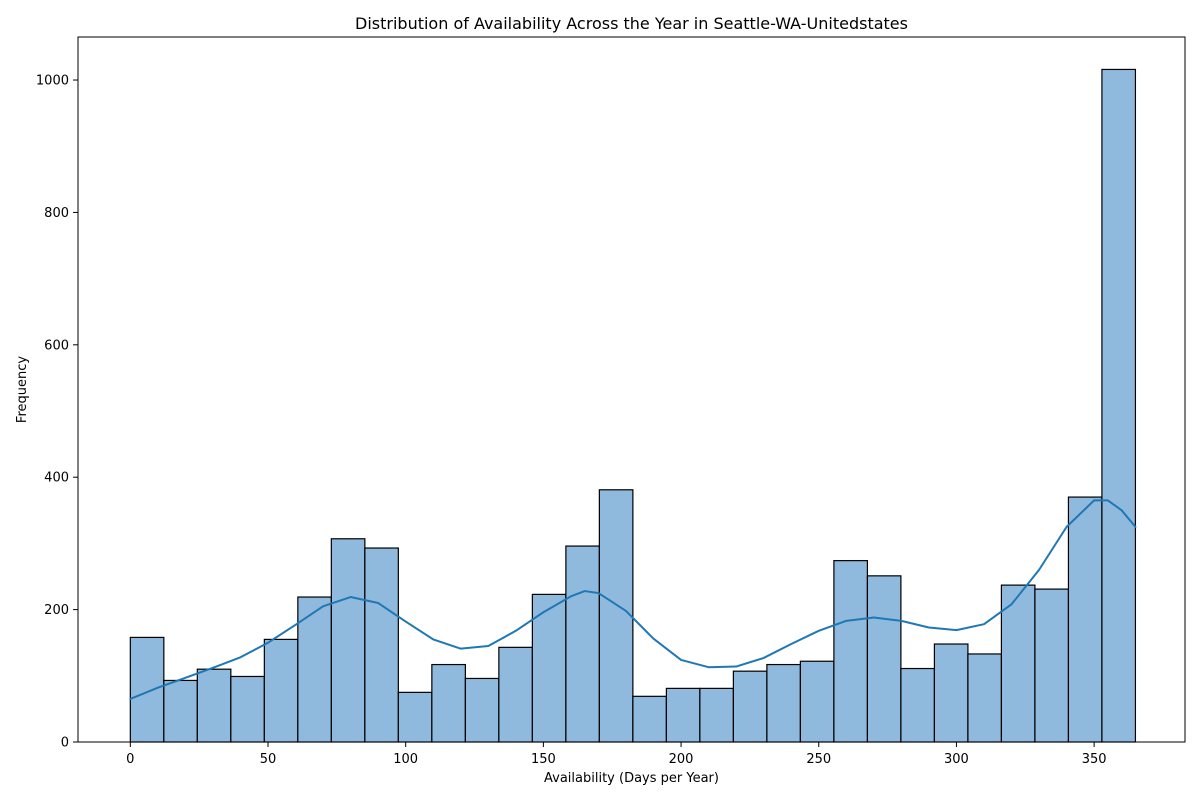 Image resolution: width=1200 pixels, height=800 pixels. What do you see at coordinates (681, 759) in the screenshot?
I see `x-tick-label: 200` at bounding box center [681, 759].